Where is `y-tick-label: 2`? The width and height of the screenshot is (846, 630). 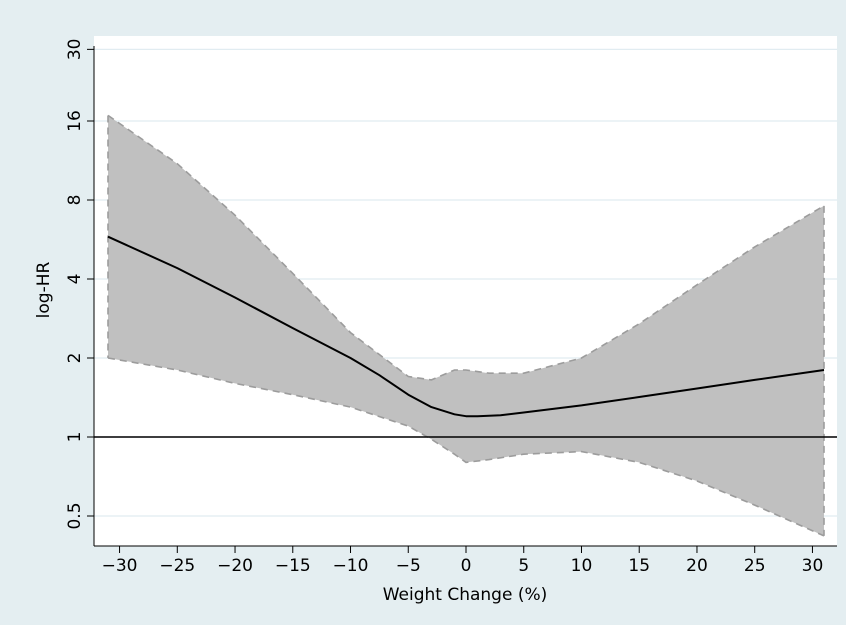 y-tick-label: 2 is located at coordinates (75, 358).